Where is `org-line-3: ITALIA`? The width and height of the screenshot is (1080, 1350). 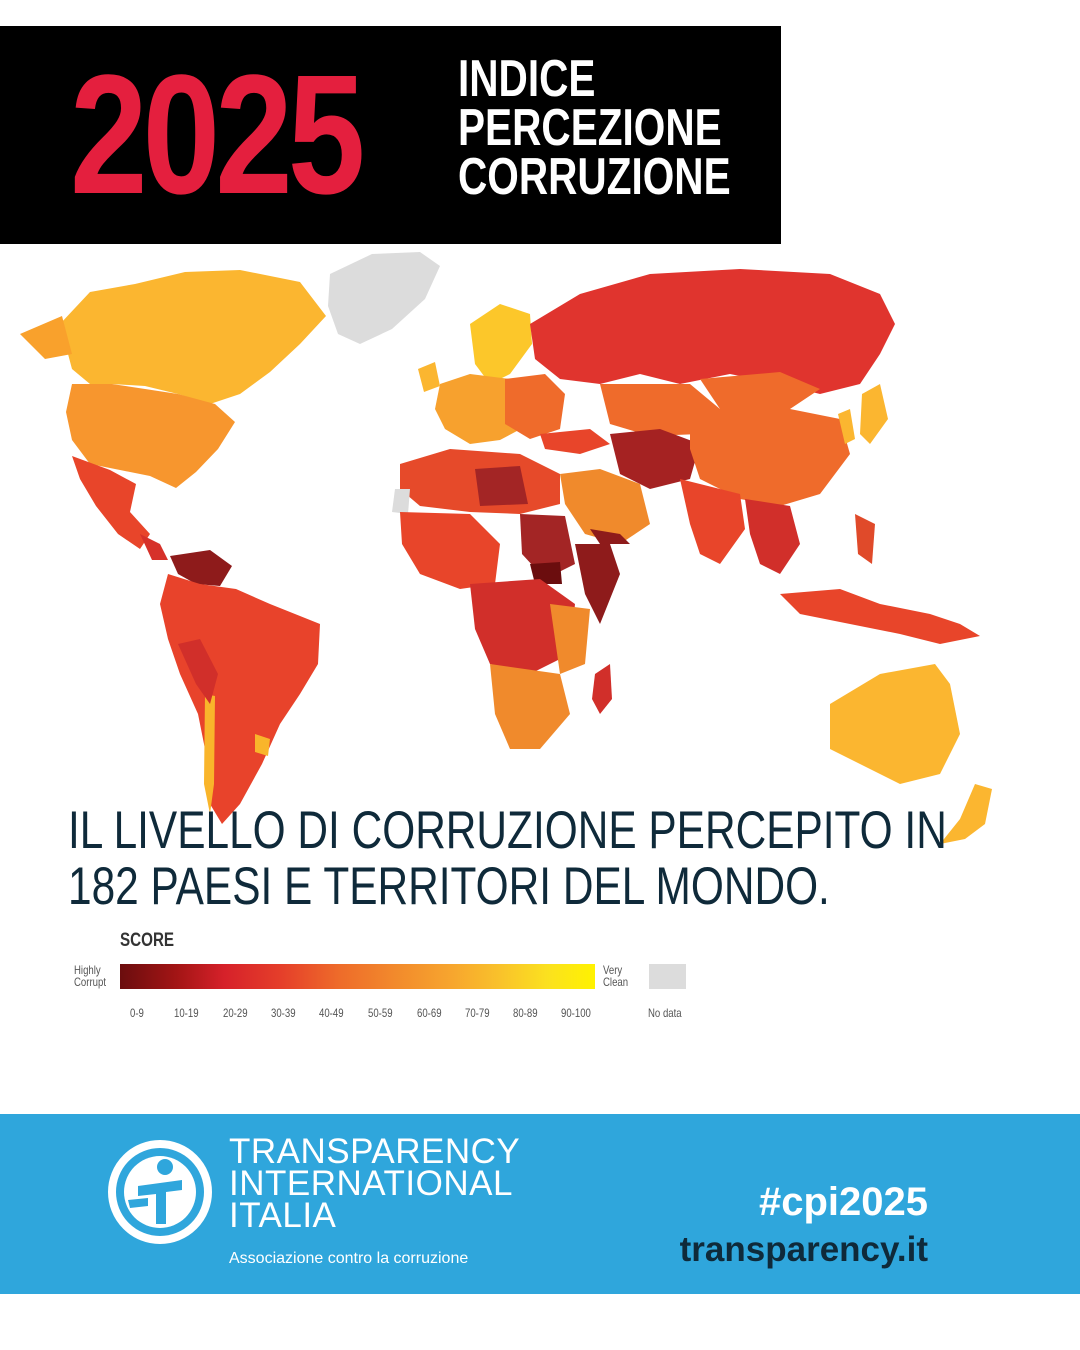
org-line-3: ITALIA is located at coordinates (283, 1215).